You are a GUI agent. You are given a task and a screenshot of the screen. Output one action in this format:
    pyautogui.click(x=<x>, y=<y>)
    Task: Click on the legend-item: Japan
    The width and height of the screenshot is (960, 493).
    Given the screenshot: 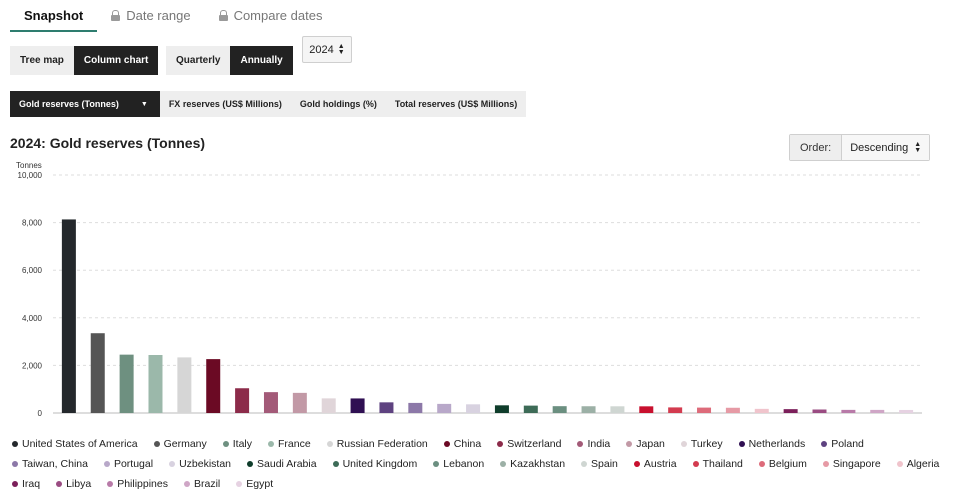 What is the action you would take?
    pyautogui.click(x=645, y=443)
    